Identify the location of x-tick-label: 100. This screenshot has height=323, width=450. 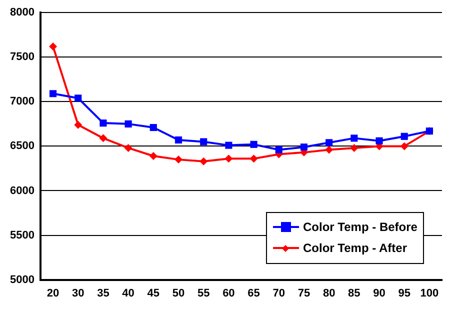
(429, 293).